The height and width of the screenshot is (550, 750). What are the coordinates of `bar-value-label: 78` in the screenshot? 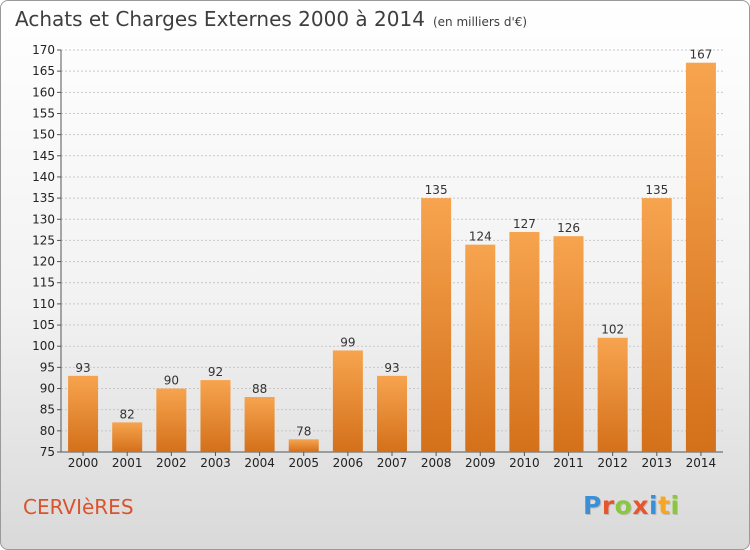 It's located at (303, 431).